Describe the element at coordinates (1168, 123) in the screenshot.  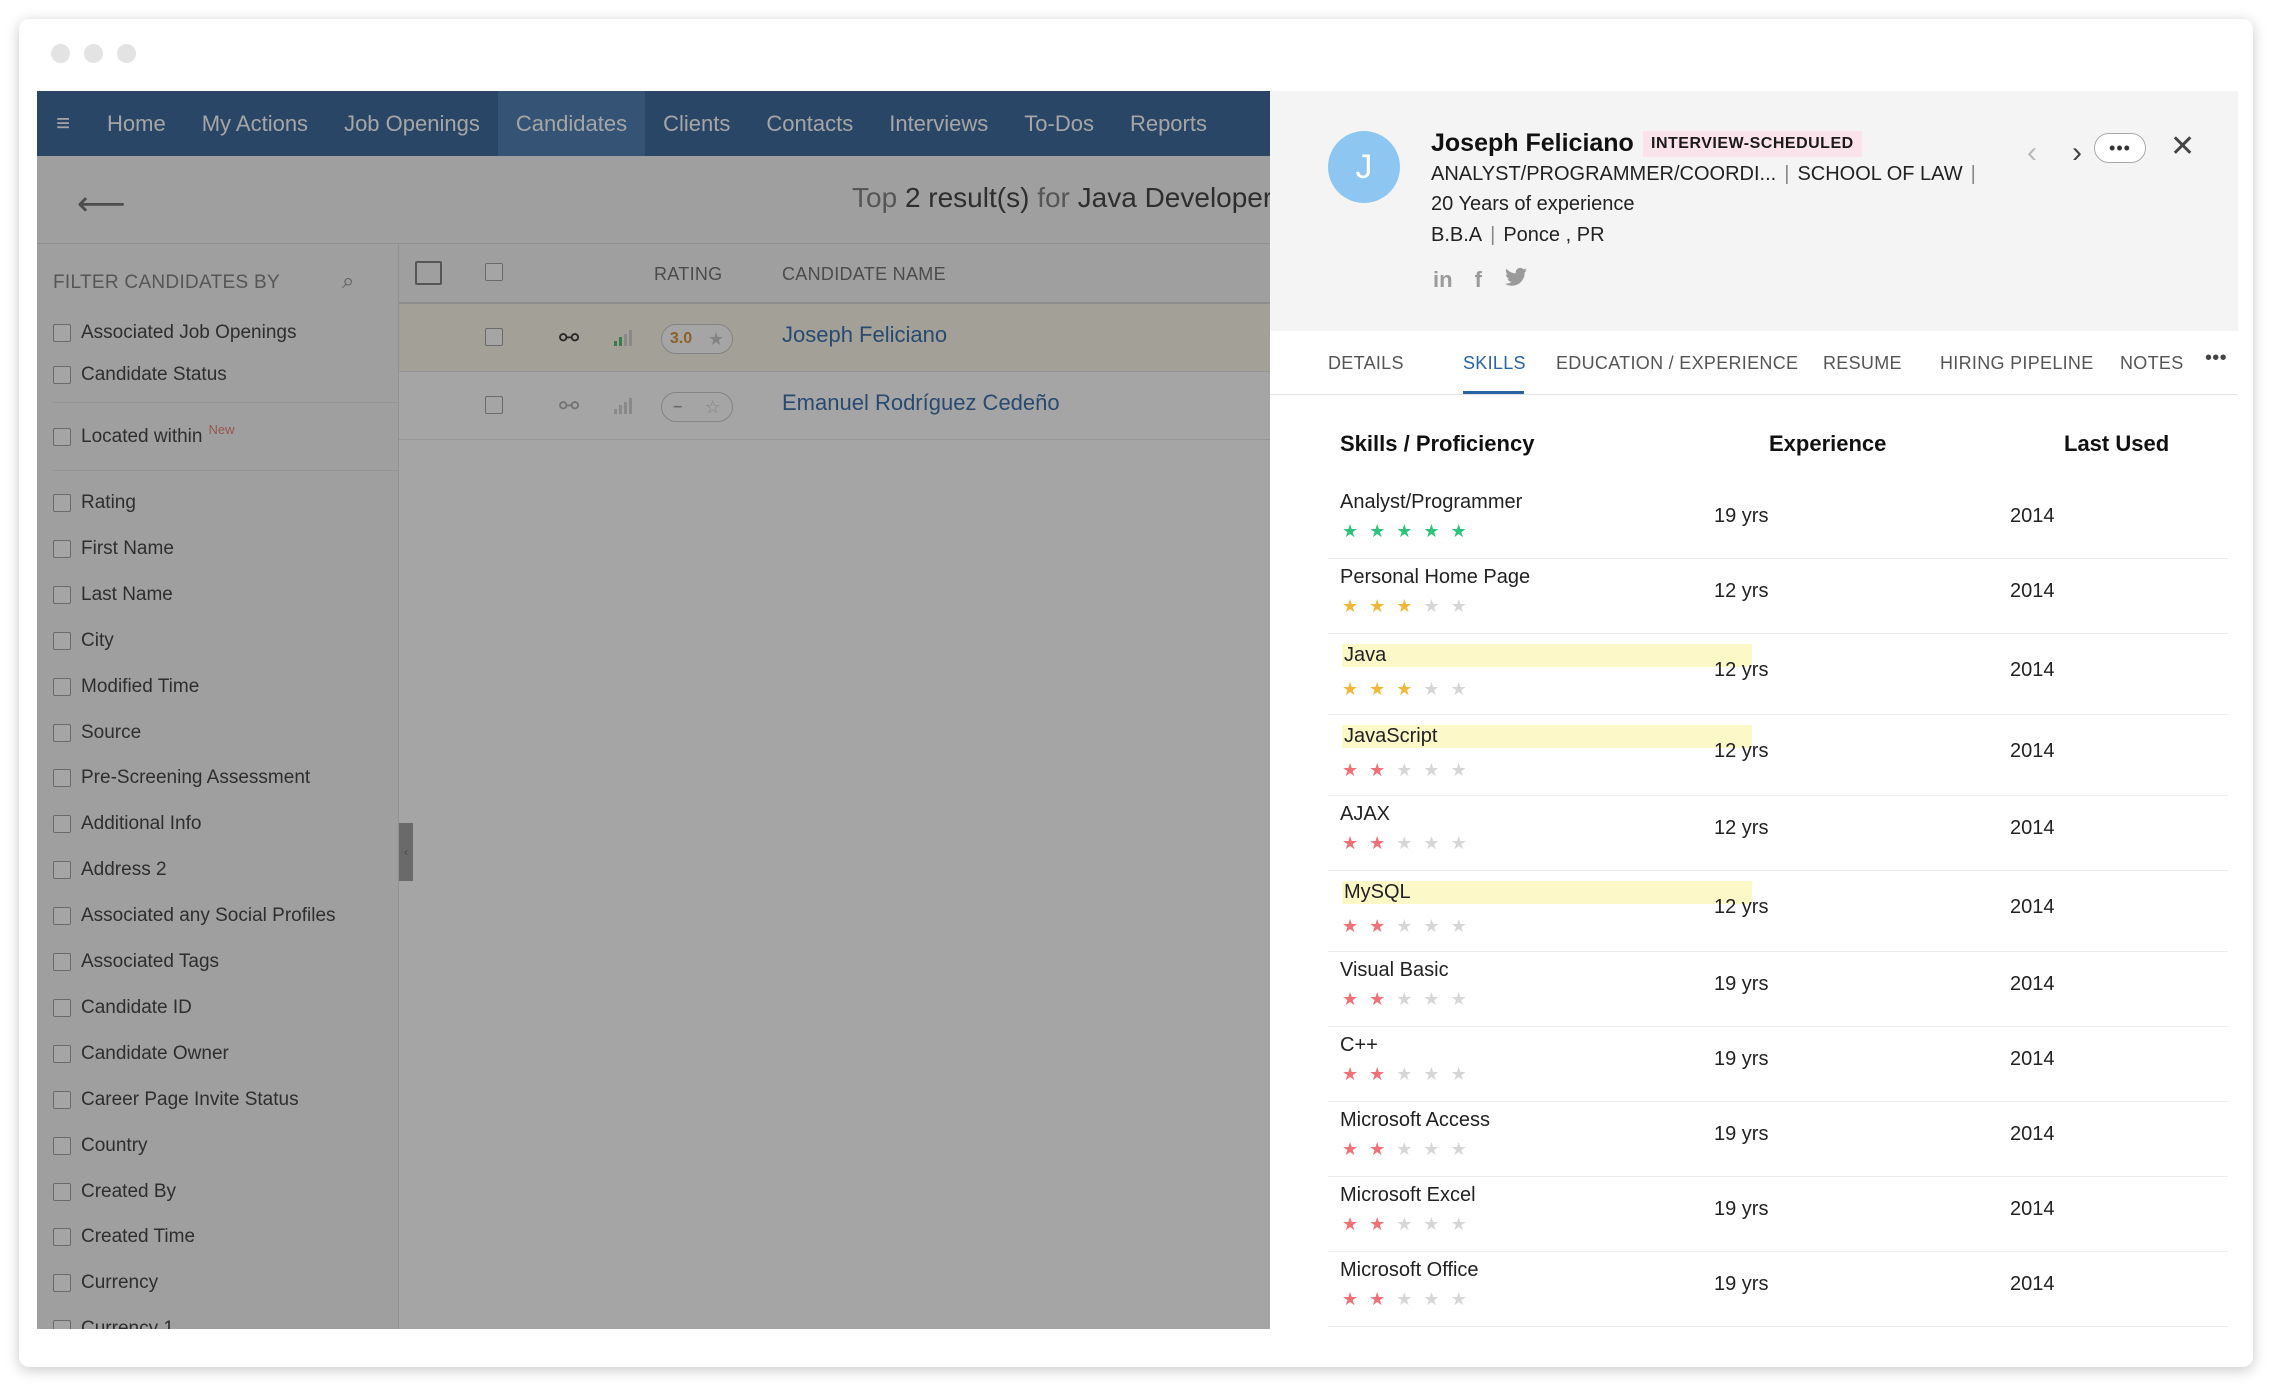
I see `nav-reports: Reports` at that location.